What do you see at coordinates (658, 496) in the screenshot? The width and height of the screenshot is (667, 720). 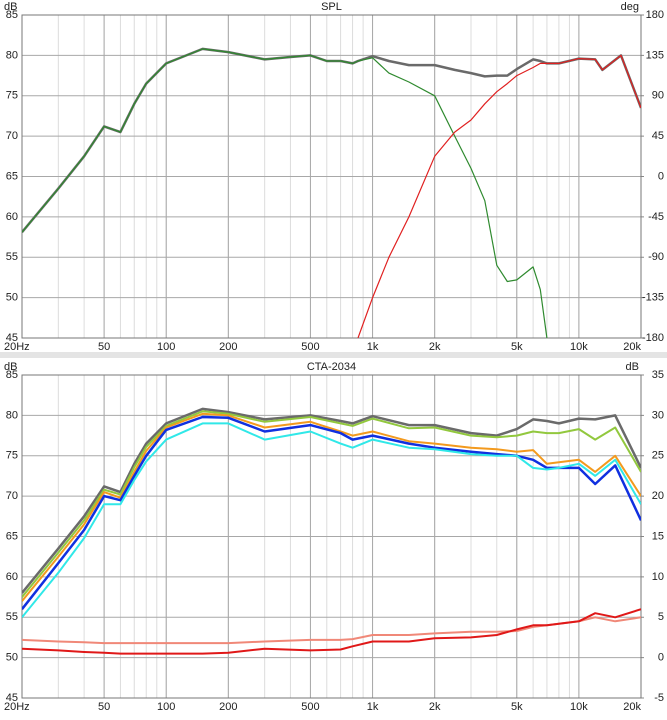 I see `y2-tick-label: 20` at bounding box center [658, 496].